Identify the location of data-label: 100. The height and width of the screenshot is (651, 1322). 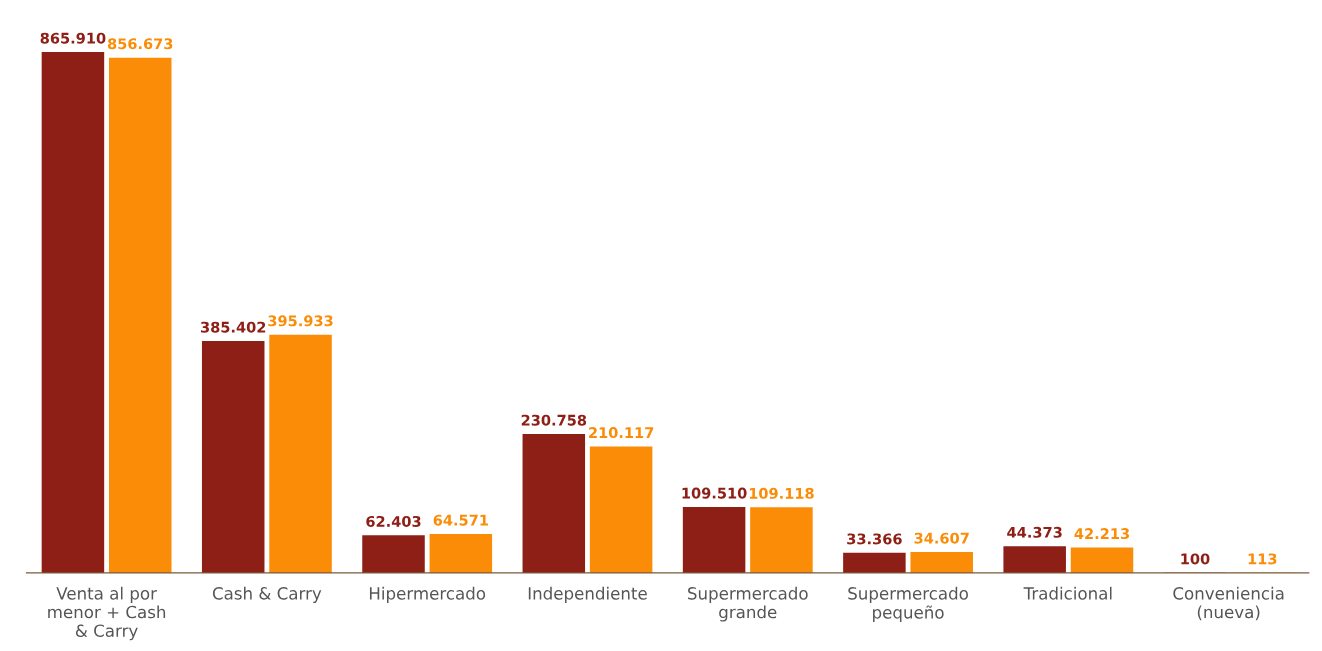
(1195, 559).